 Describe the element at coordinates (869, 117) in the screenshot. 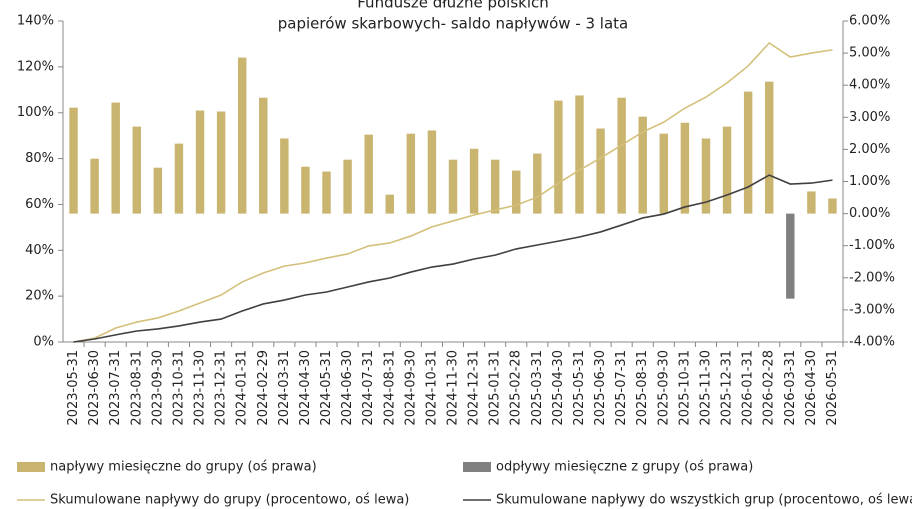

I see `y2-tick-label: 3.00%` at that location.